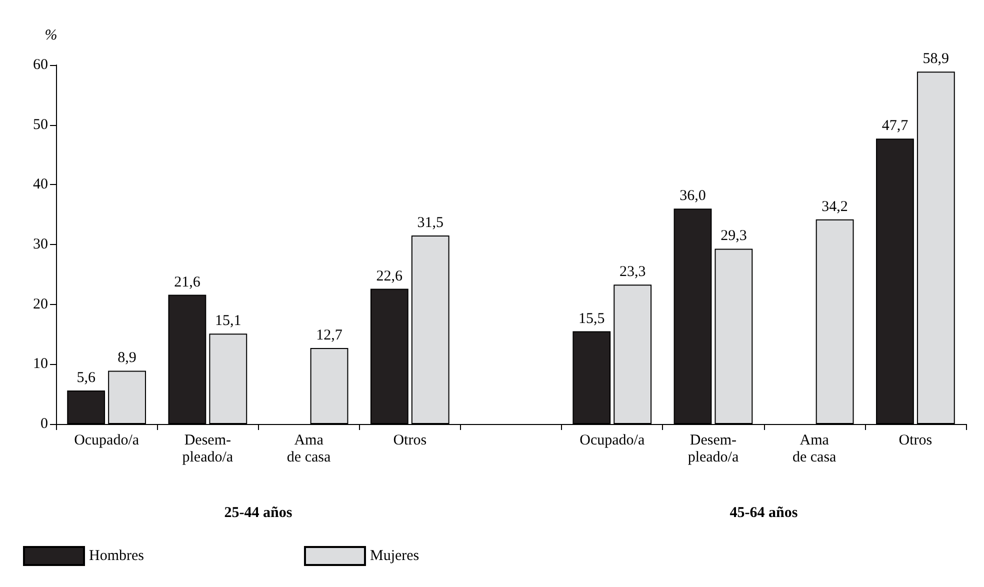 The width and height of the screenshot is (984, 587). I want to click on data-label: 12,7, so click(329, 336).